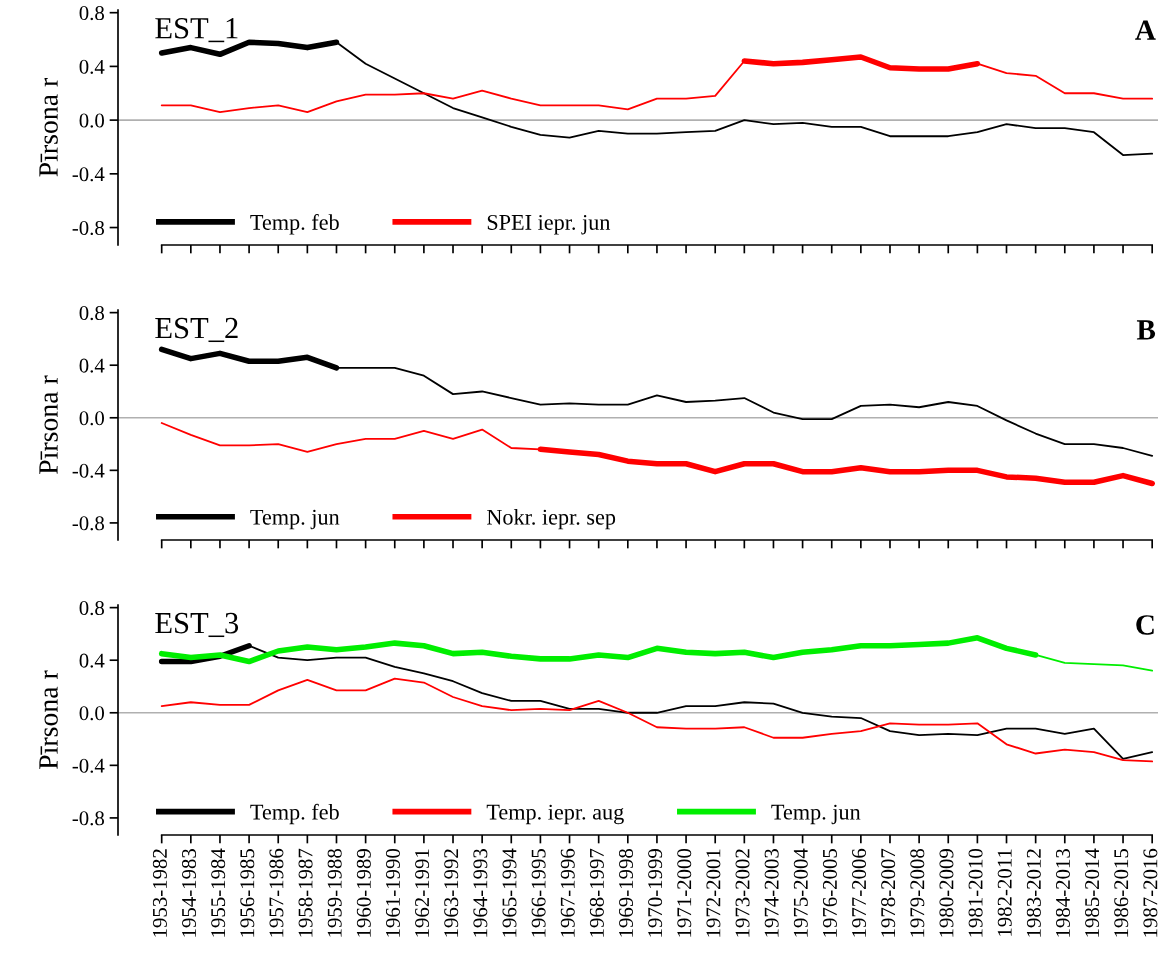  I want to click on x-tick-label: 1955-1984, so click(218, 892).